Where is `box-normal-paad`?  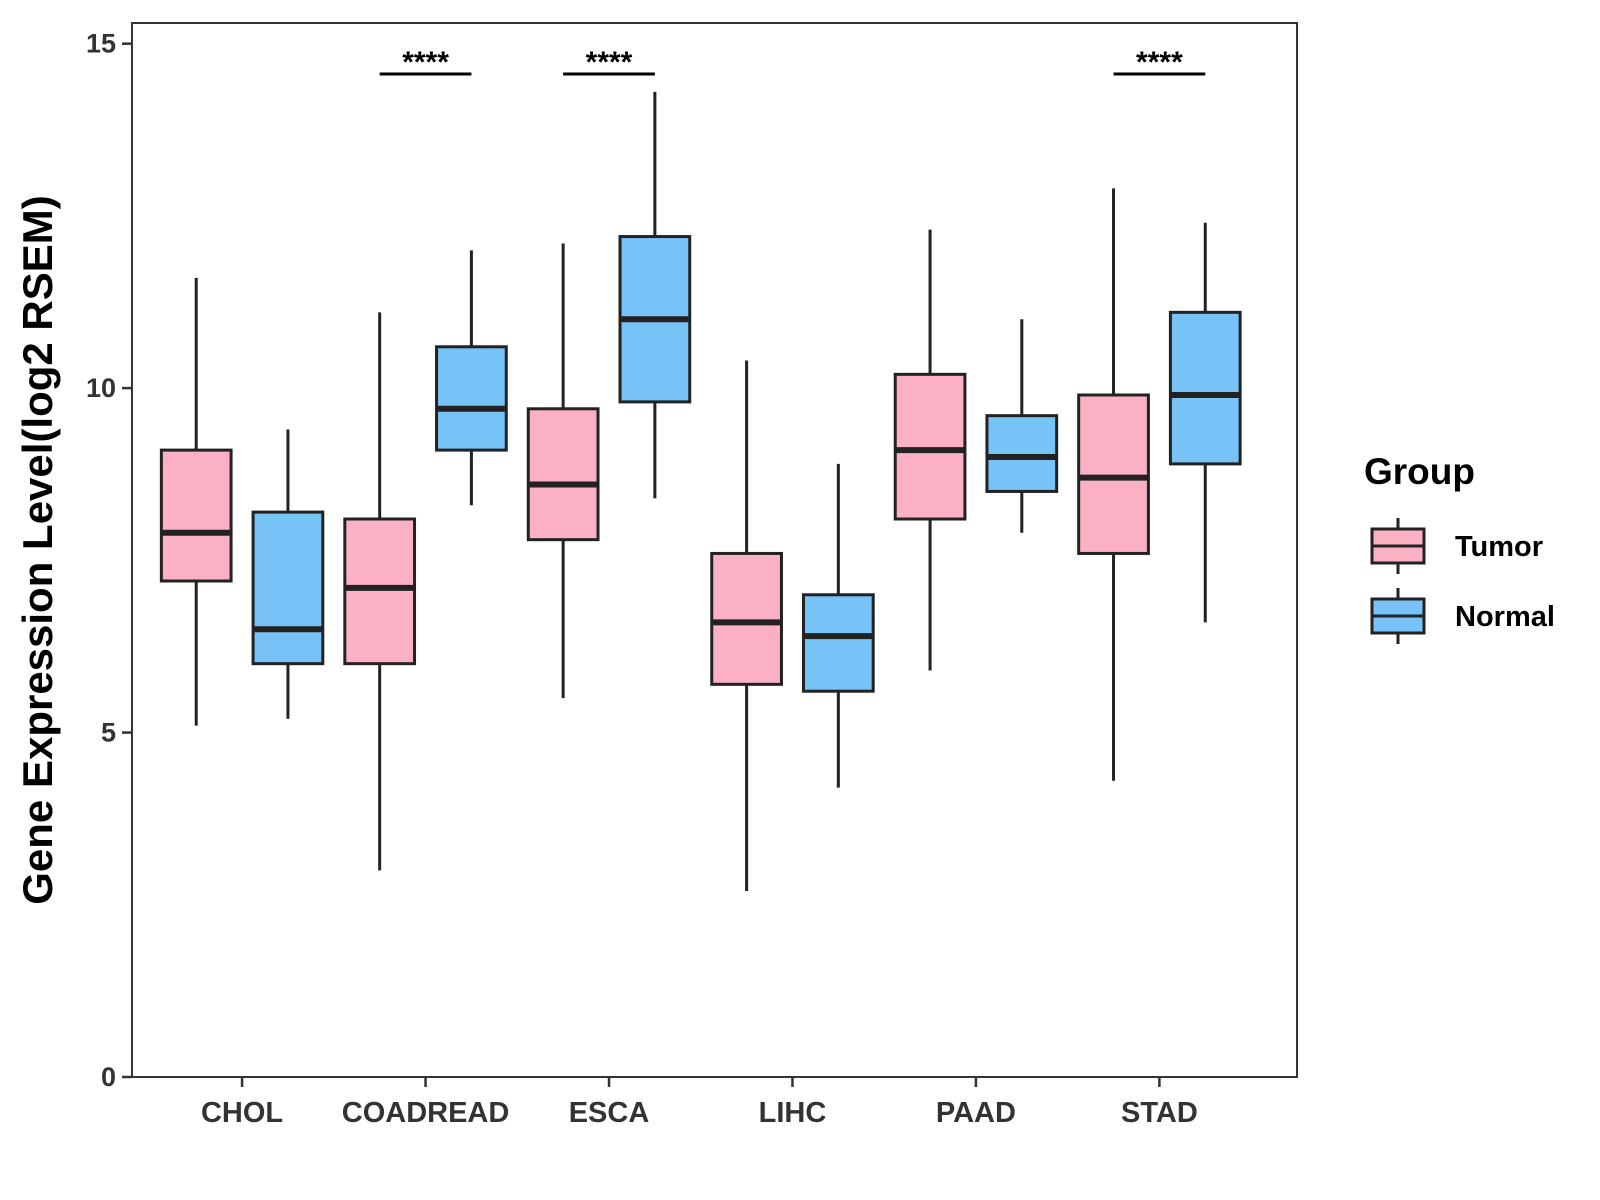
box-normal-paad is located at coordinates (1022, 426).